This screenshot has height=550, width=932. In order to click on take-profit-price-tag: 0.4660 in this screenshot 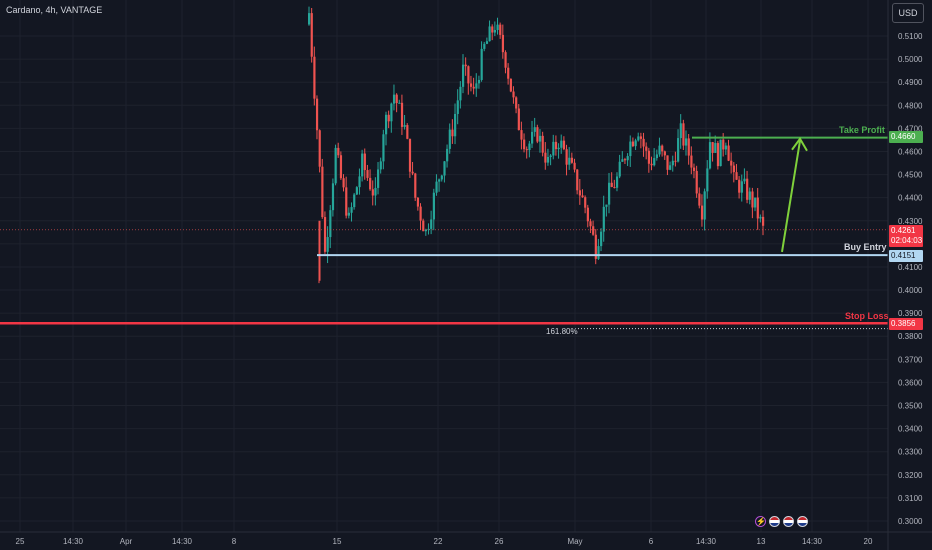, I will do `click(906, 137)`.